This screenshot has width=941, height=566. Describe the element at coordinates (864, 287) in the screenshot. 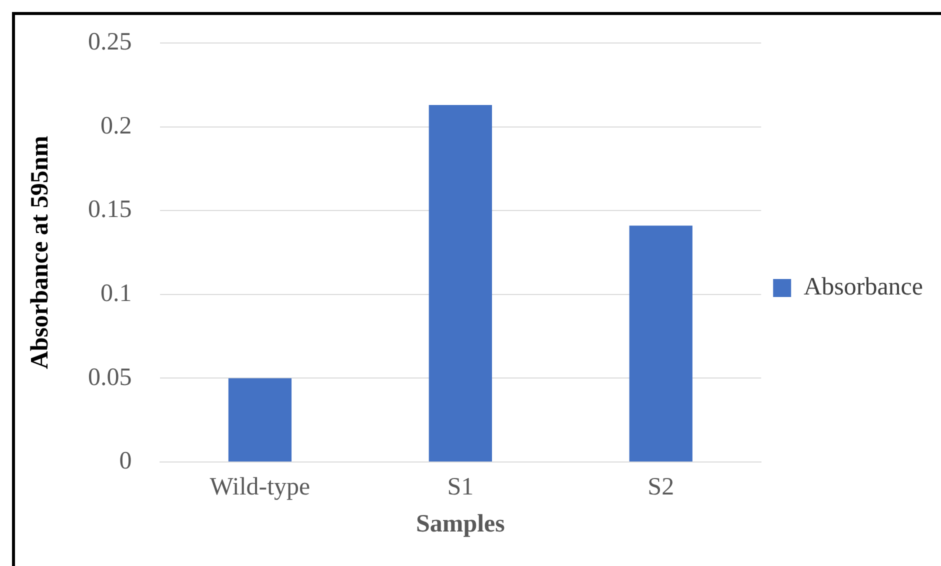

I see `legend-label: Absorbance` at that location.